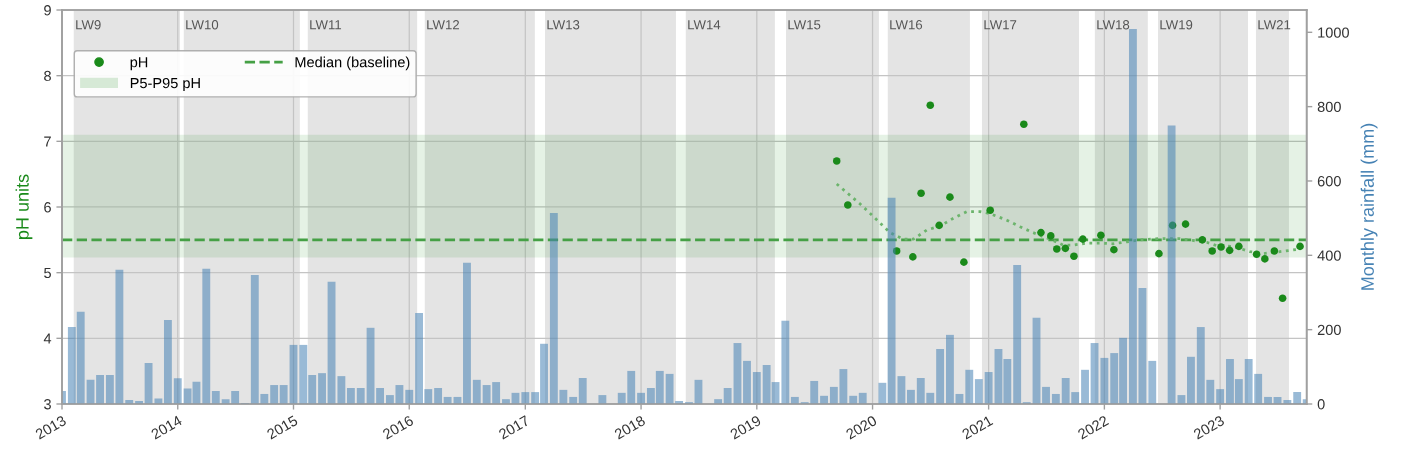 This screenshot has height=452, width=1406. What do you see at coordinates (47, 76) in the screenshot?
I see `y-tick-label: 8` at bounding box center [47, 76].